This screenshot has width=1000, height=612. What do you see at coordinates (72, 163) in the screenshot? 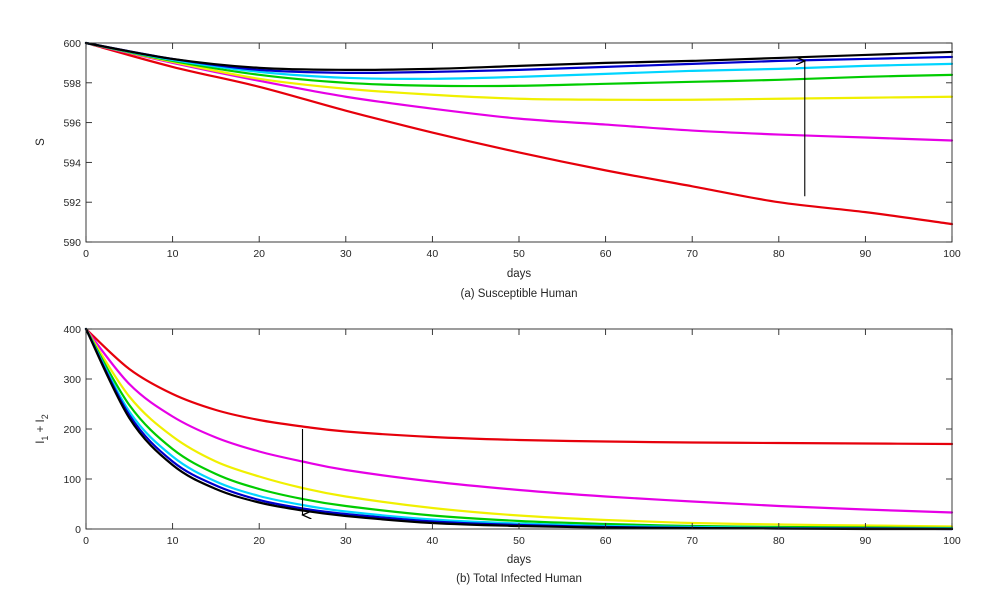
I see `panel-a-y-tick-label: 594` at bounding box center [72, 163].